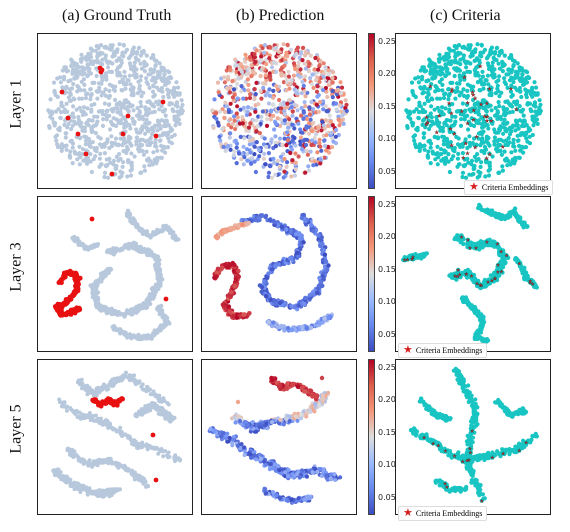  I want to click on row-title-layer-1: Layer 1, so click(16, 104).